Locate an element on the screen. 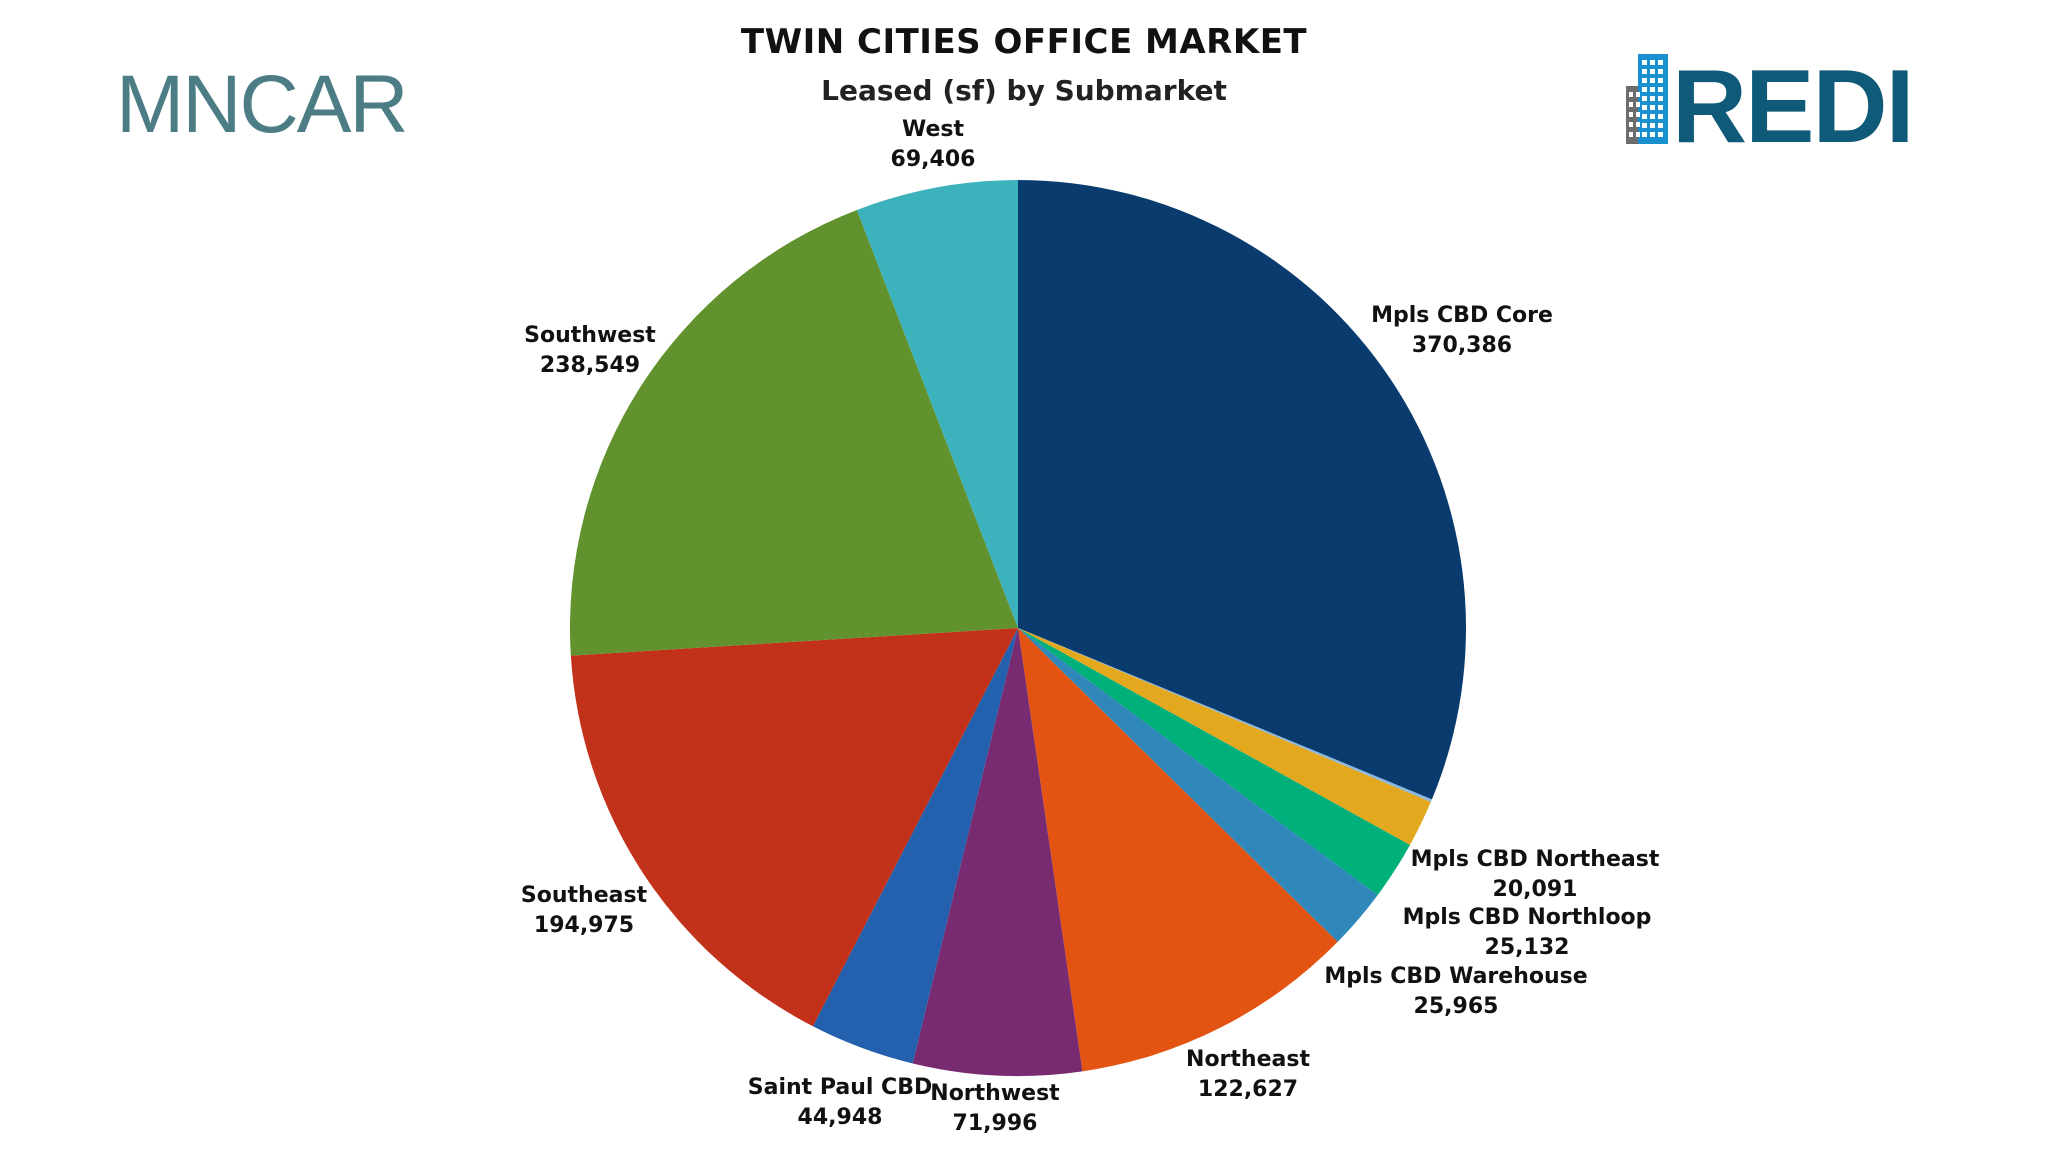 The width and height of the screenshot is (2048, 1152). slice-west is located at coordinates (937, 404).